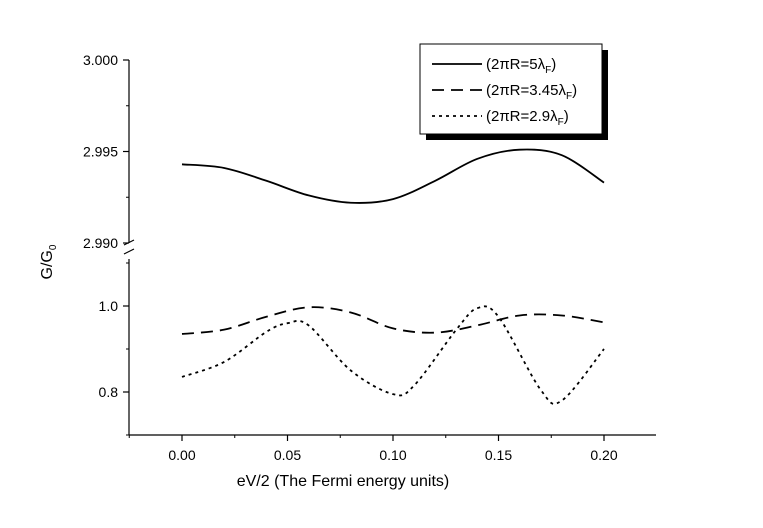 The height and width of the screenshot is (528, 763). What do you see at coordinates (129, 251) in the screenshot?
I see `axis-break-mark` at bounding box center [129, 251].